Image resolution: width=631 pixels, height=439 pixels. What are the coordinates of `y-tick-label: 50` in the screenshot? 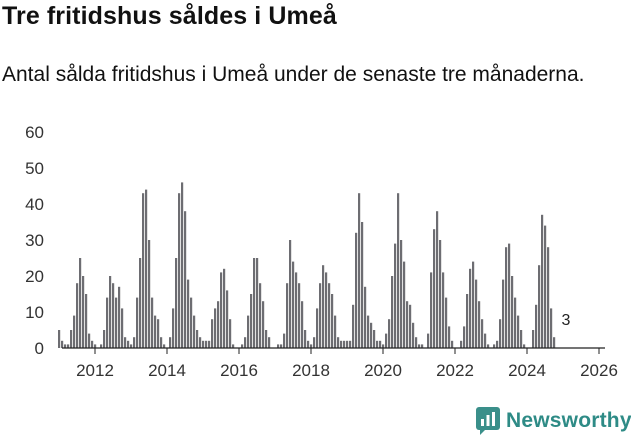 It's located at (34, 168).